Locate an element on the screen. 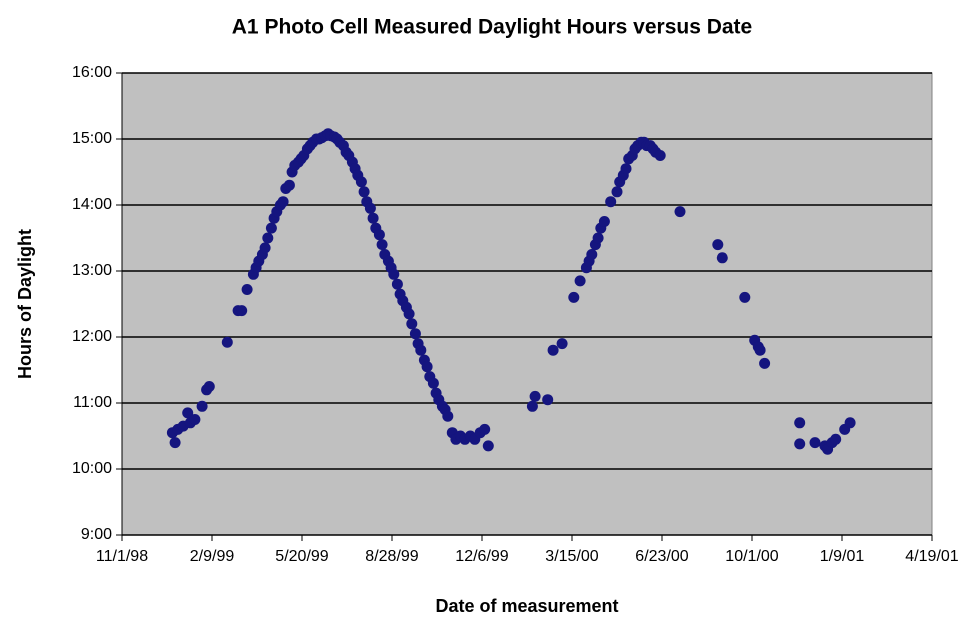 Image resolution: width=965 pixels, height=622 pixels. x-tick-label: 2/9/99 is located at coordinates (212, 556).